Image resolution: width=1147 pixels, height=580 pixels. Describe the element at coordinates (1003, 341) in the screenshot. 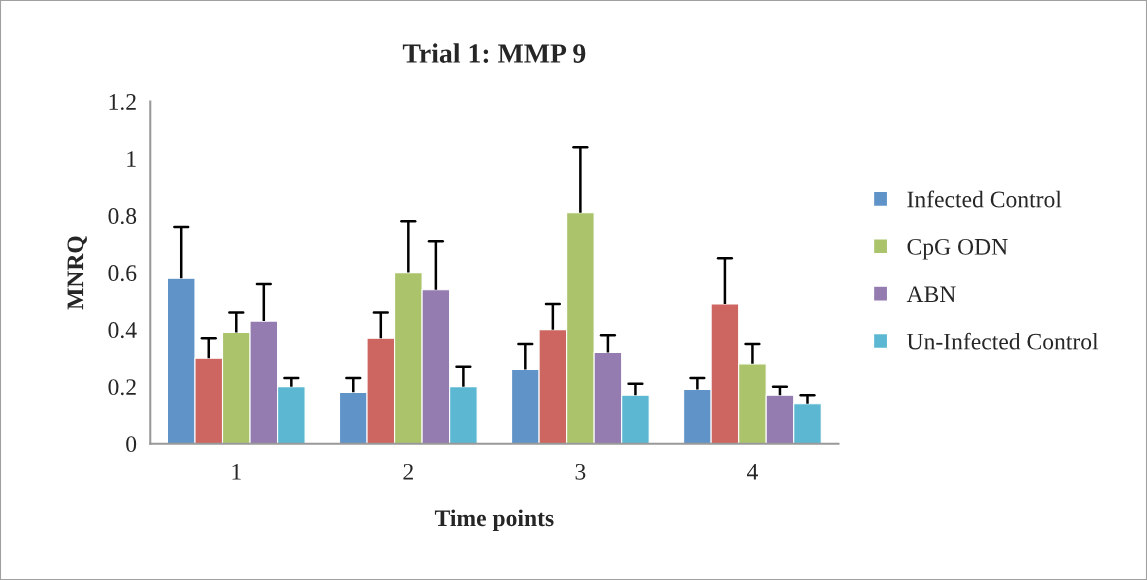

I see `legend-label: Un-Infected Control` at that location.